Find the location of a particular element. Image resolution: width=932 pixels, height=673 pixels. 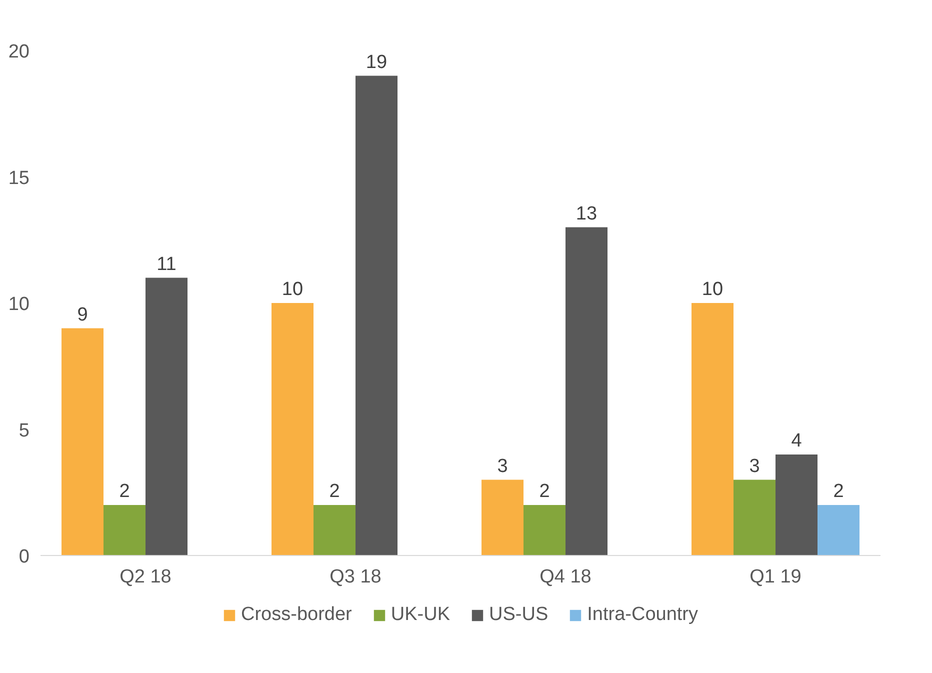

data-label: 19 is located at coordinates (377, 62).